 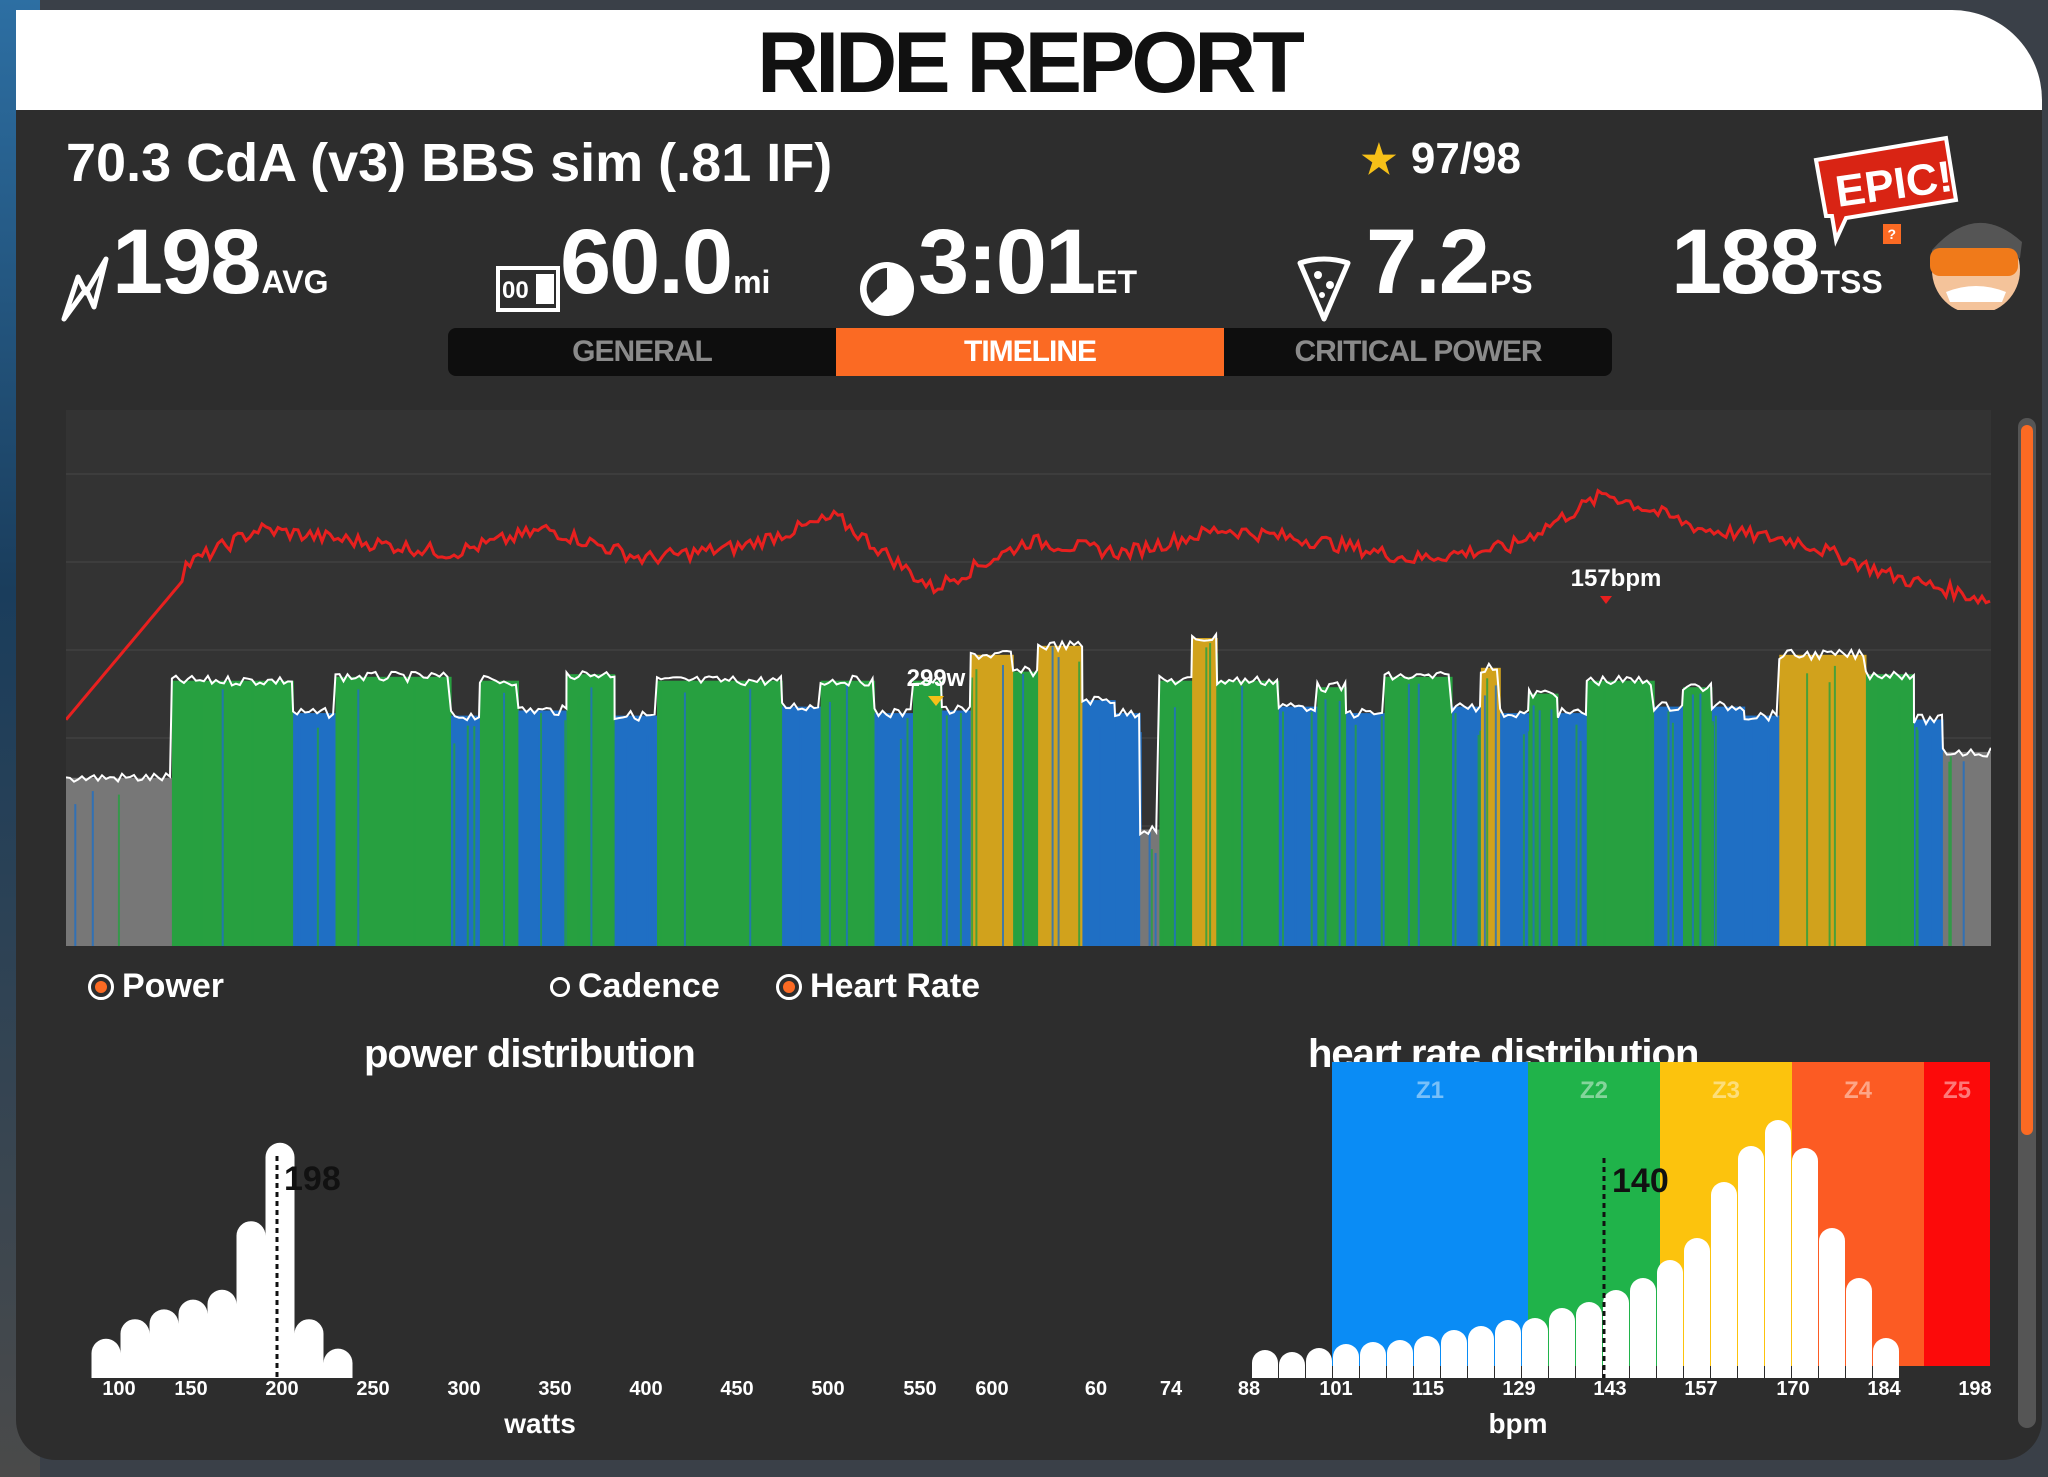 I want to click on rating: ★ 97/98, so click(x=1441, y=159).